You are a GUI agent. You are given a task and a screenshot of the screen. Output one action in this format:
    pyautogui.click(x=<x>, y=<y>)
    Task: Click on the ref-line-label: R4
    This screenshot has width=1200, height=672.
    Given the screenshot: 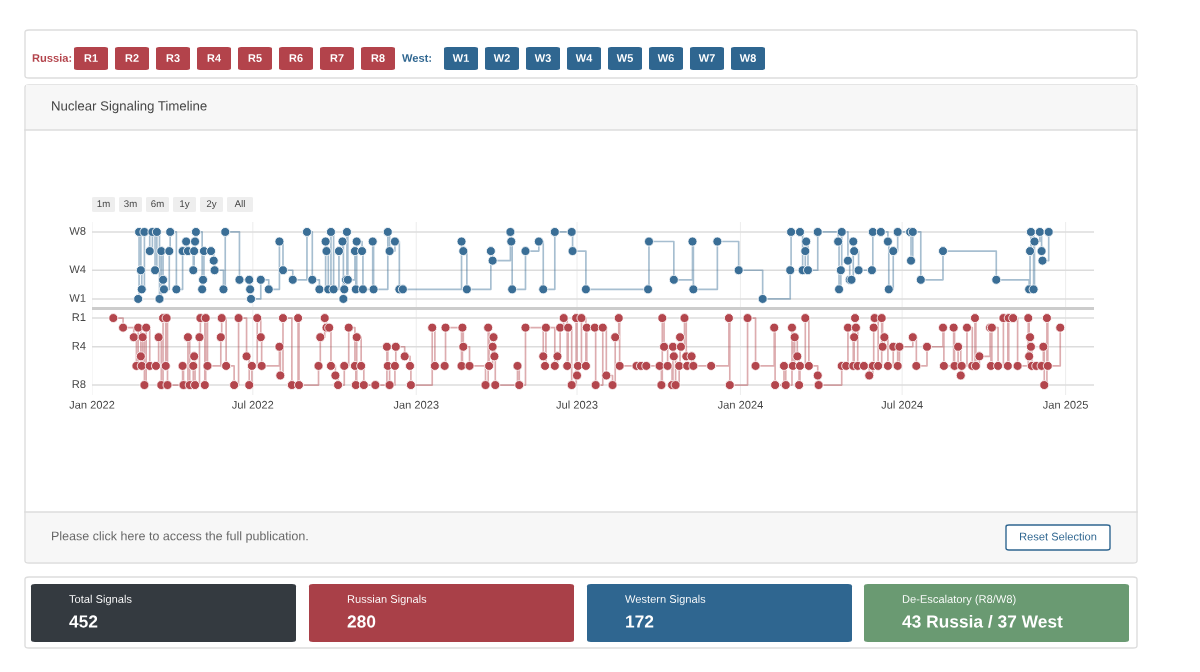 What is the action you would take?
    pyautogui.click(x=79, y=346)
    